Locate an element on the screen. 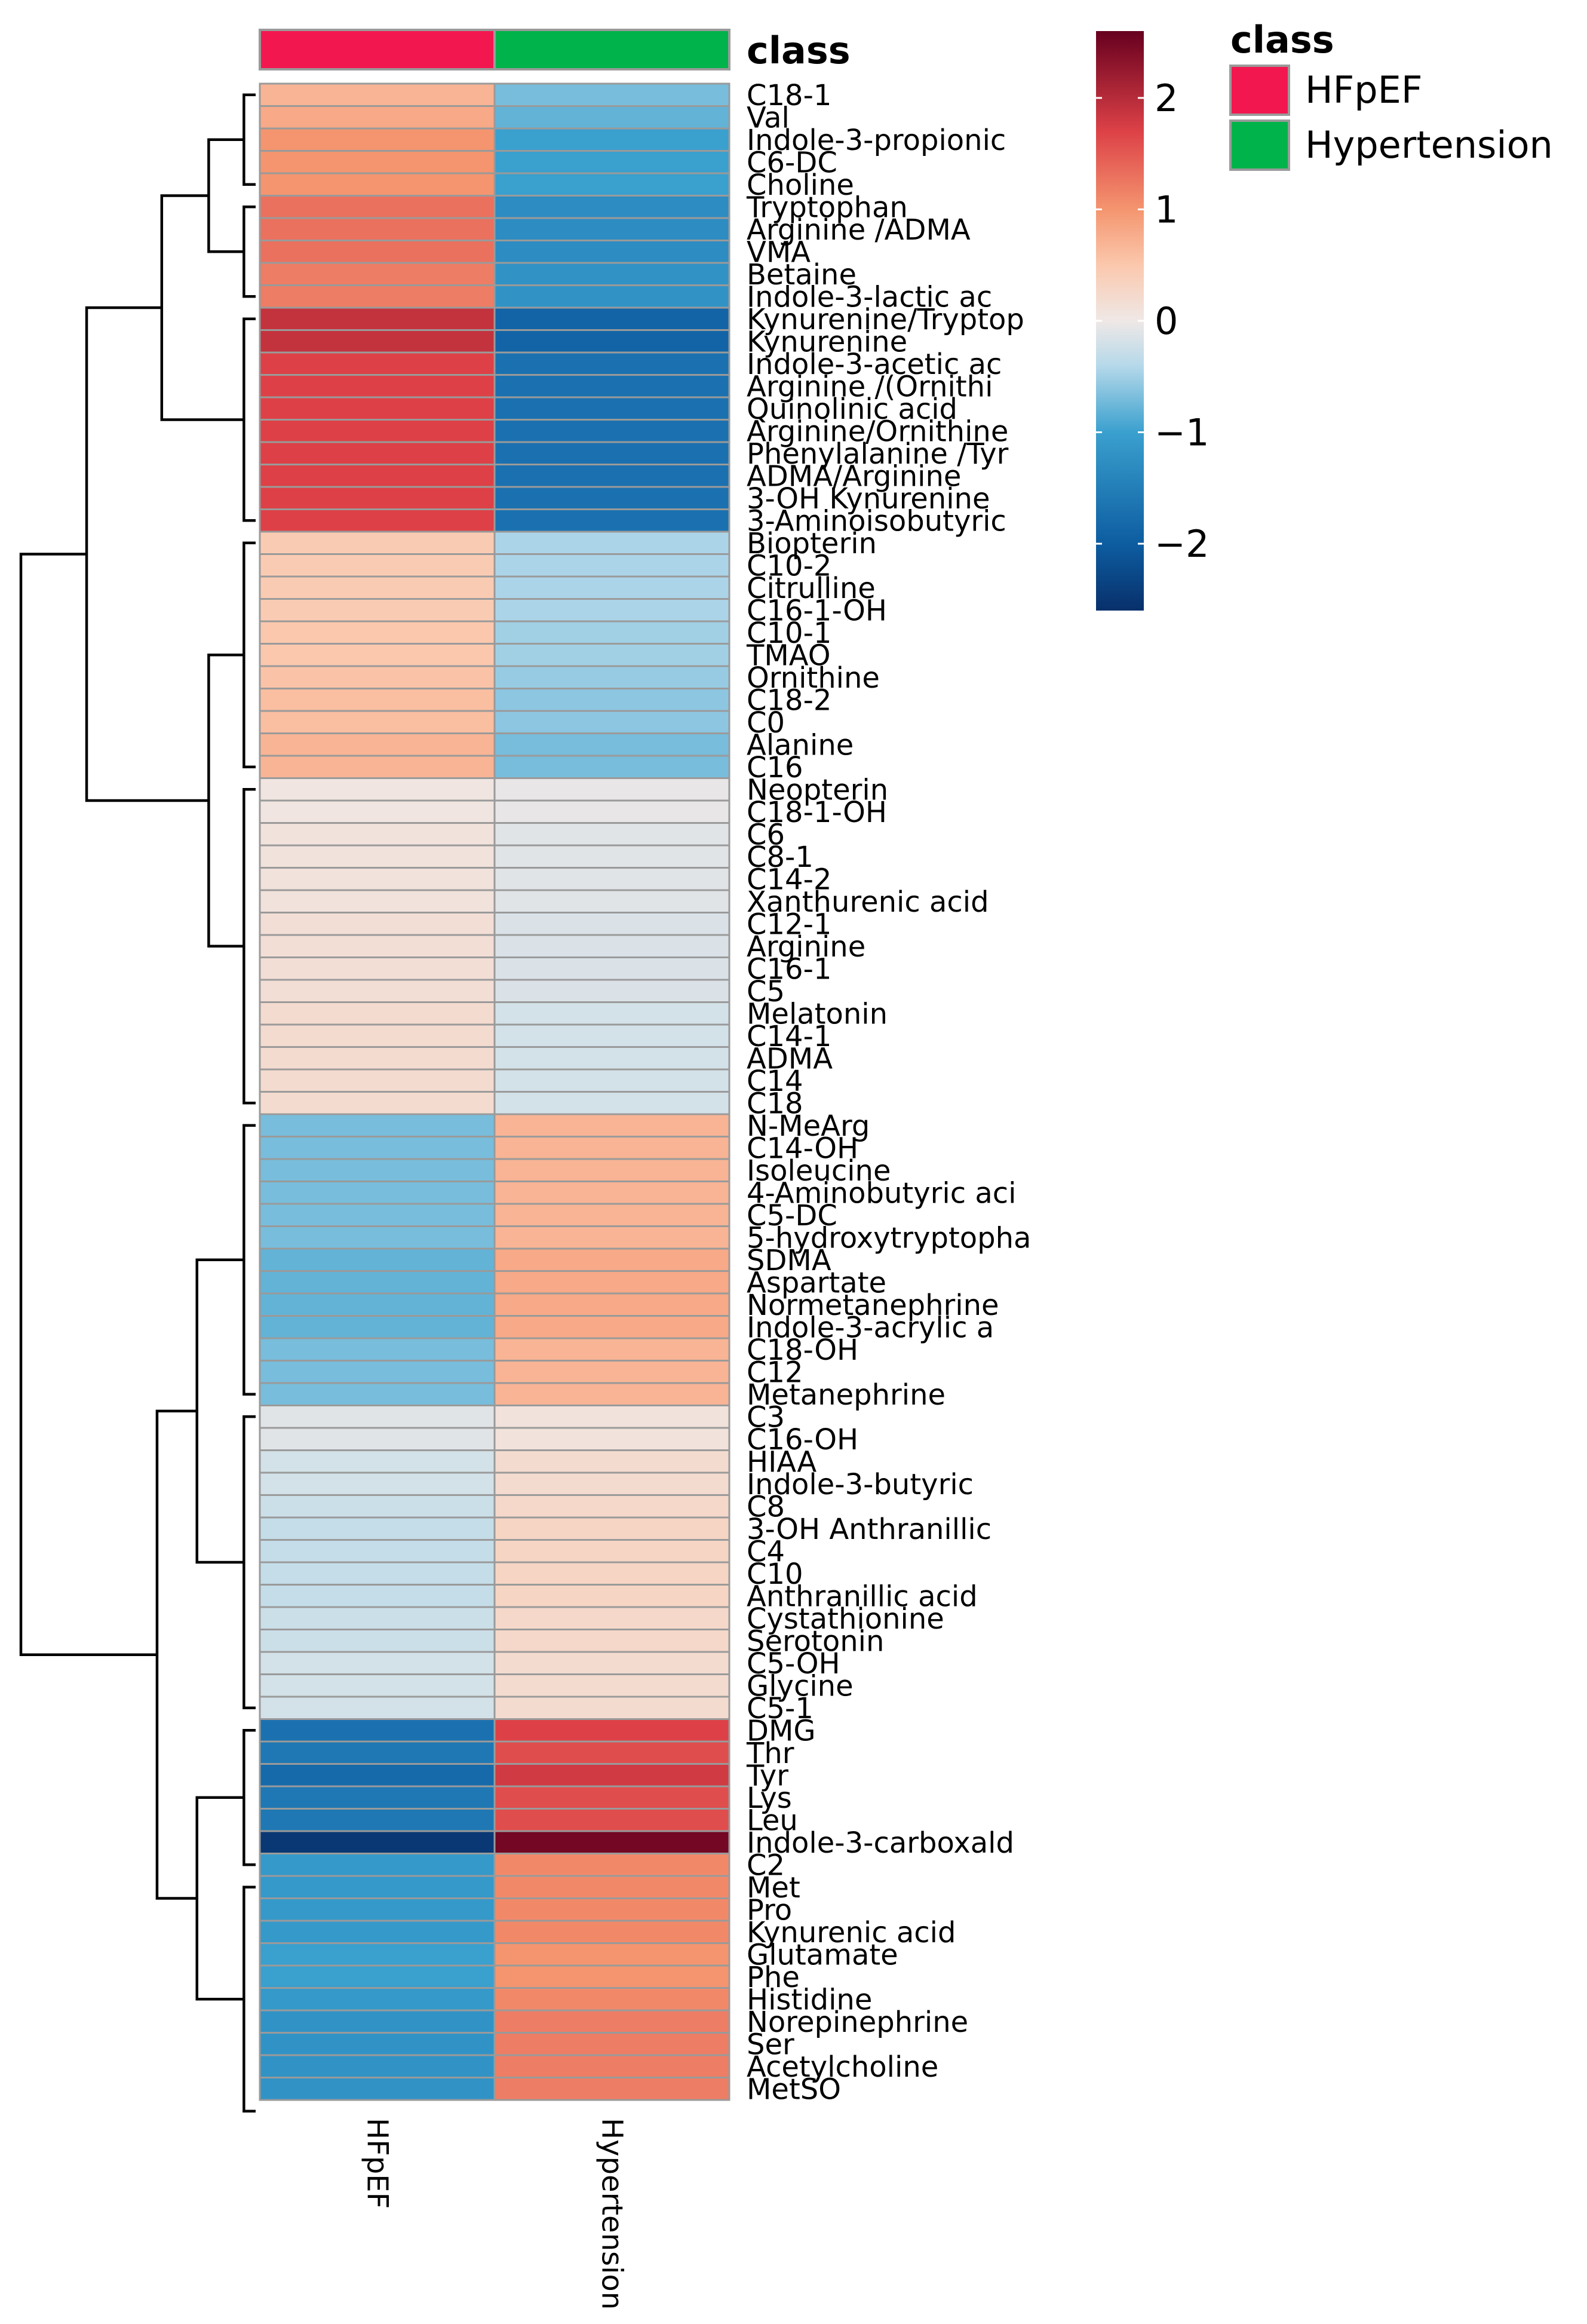 The image size is (1587, 2324). row-label: C18-2 is located at coordinates (789, 700).